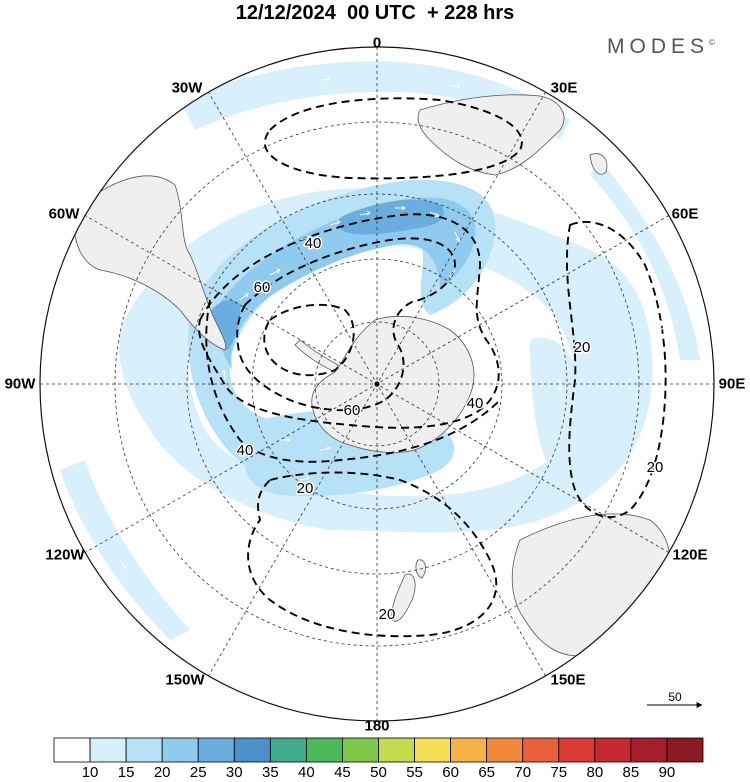 Image resolution: width=750 pixels, height=782 pixels. I want to click on contour-20-south, so click(372, 554).